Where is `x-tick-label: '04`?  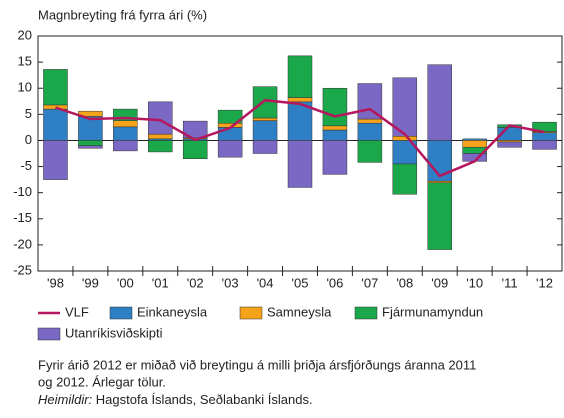
x-tick-label: '04 is located at coordinates (265, 282).